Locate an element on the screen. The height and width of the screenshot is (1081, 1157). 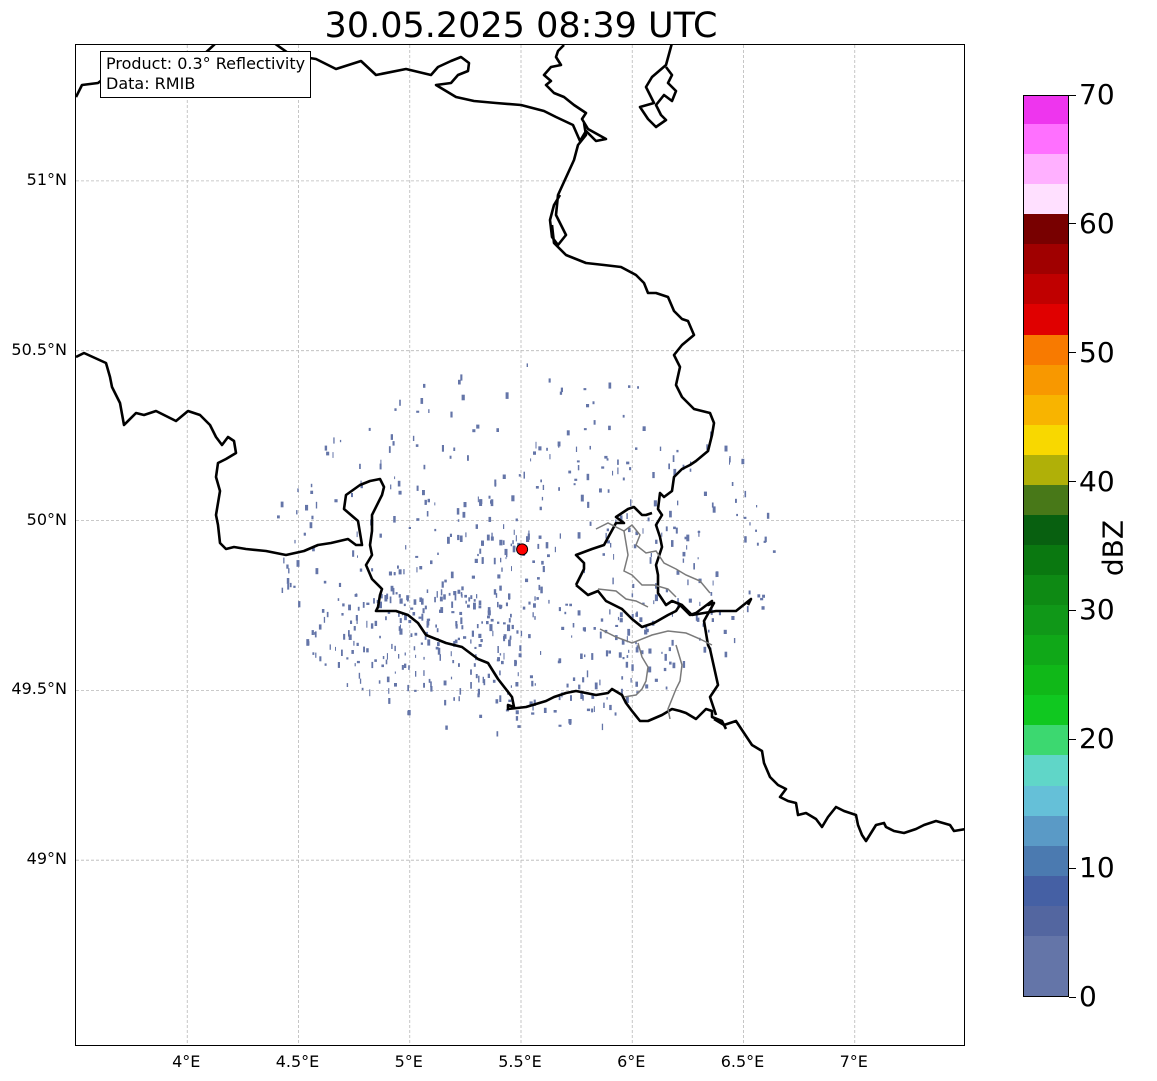
colorbar-tick-label: 30 is located at coordinates (1097, 610).